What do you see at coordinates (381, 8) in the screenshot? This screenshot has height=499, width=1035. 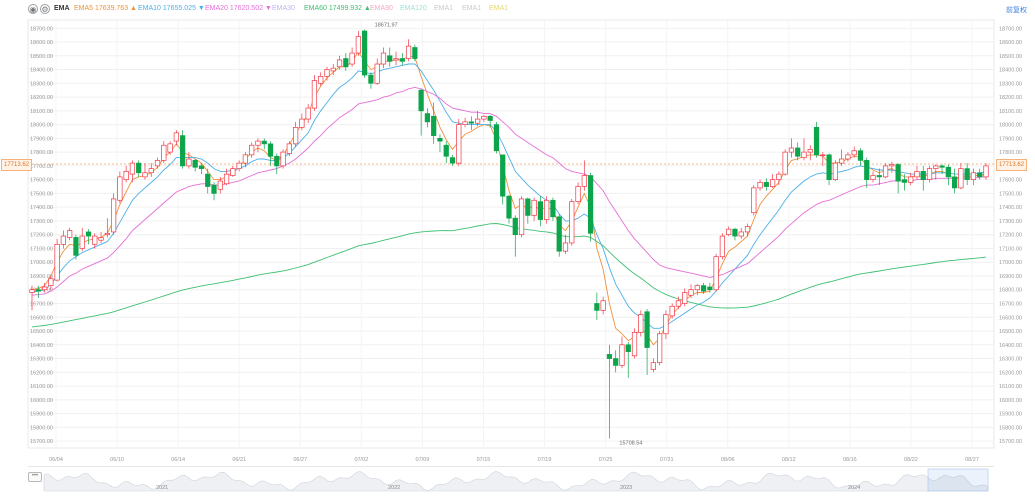 I see `ema-legend-item: EMA90` at bounding box center [381, 8].